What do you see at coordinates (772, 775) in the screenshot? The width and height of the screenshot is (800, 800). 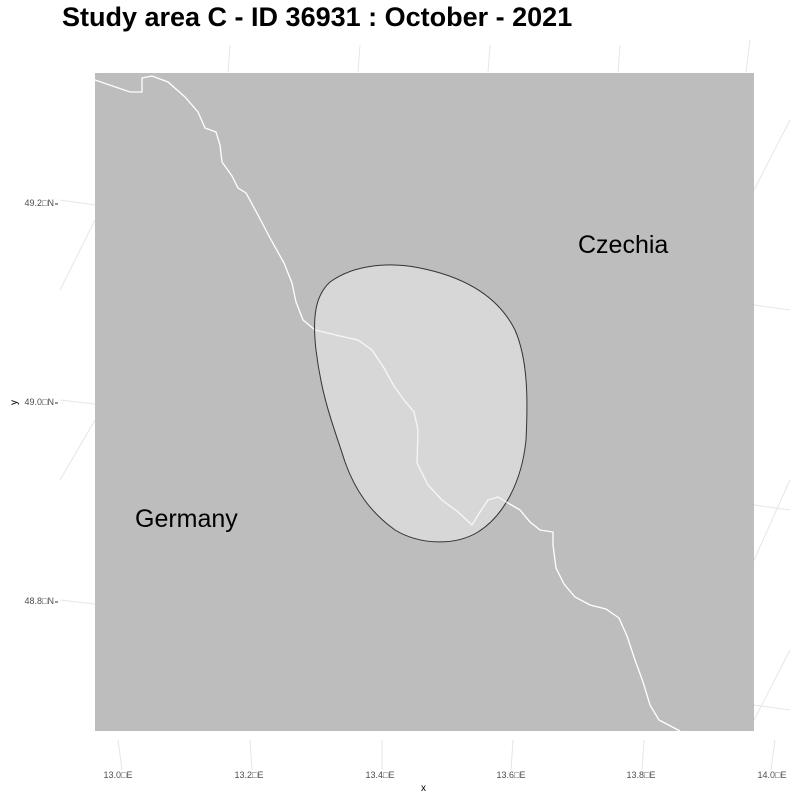 I see `x-tick-label: 14.0□E` at bounding box center [772, 775].